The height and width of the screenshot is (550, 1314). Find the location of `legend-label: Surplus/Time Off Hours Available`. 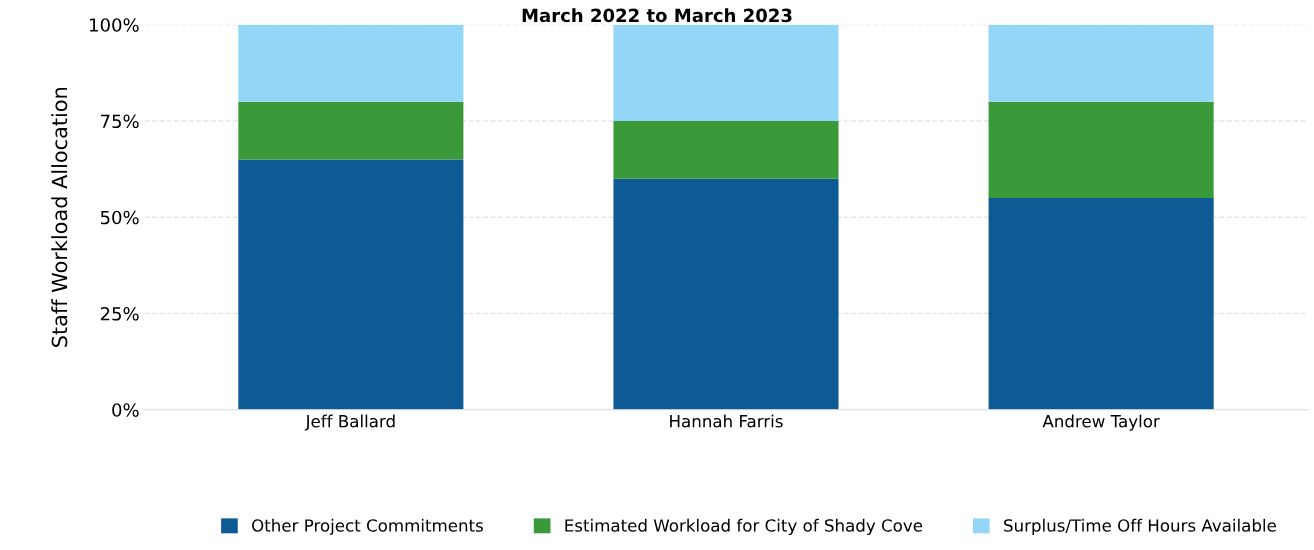

legend-label: Surplus/Time Off Hours Available is located at coordinates (1140, 526).